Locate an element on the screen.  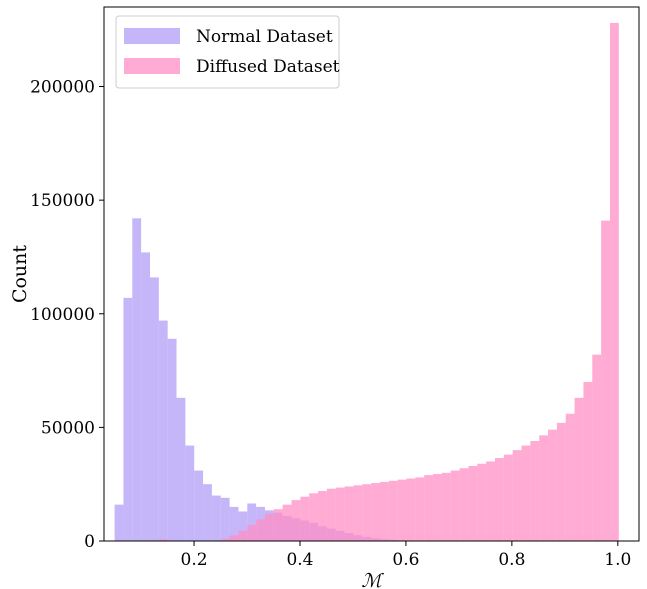
y-tick-label: 50000 is located at coordinates (68, 428).